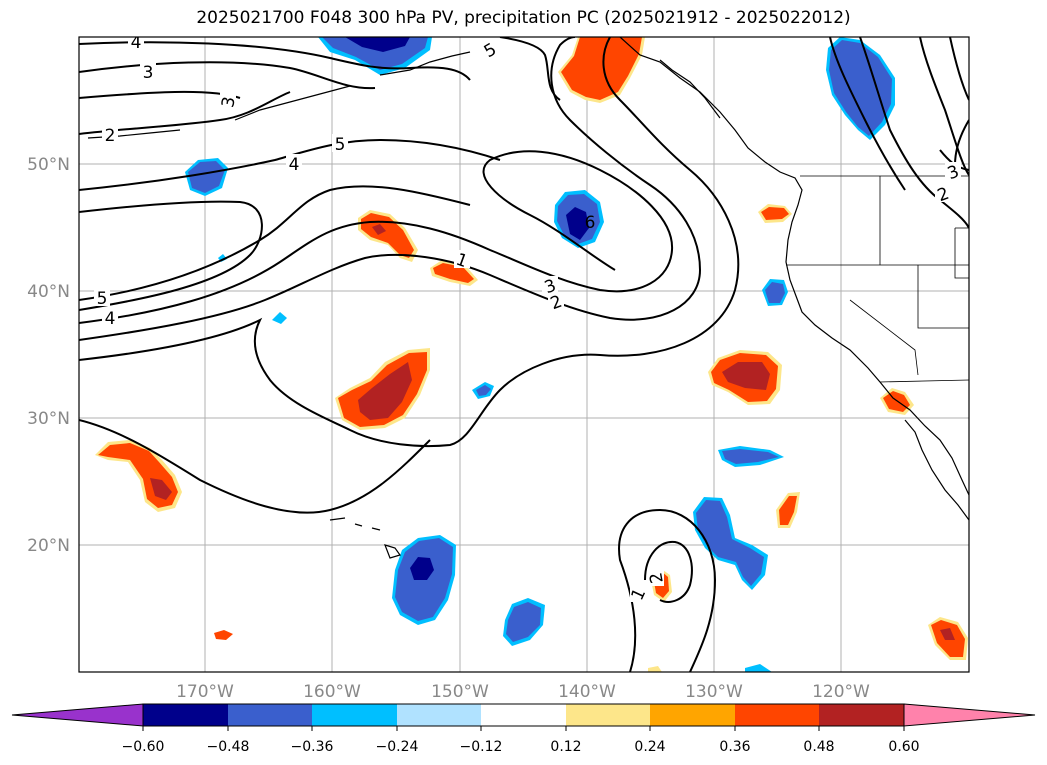 This screenshot has width=1047, height=765. I want to click on lon-tick-labels: 170°W 160°W 150°W 140°W 130°W 120°W, so click(523, 692).